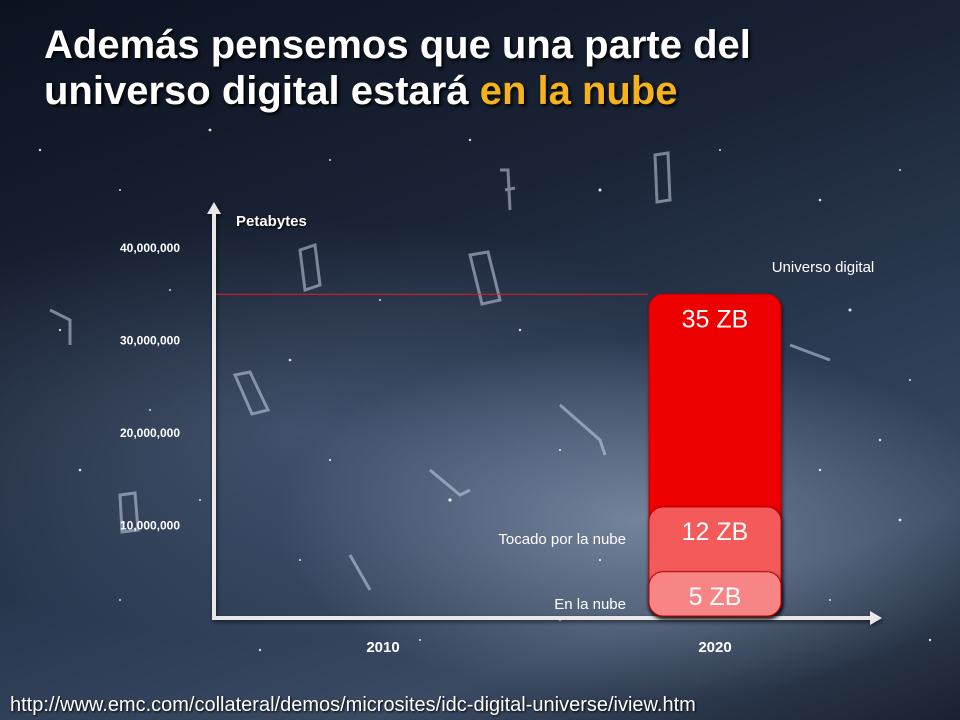 The height and width of the screenshot is (720, 960). Describe the element at coordinates (150, 433) in the screenshot. I see `y-tick-label: 20,000,000` at that location.